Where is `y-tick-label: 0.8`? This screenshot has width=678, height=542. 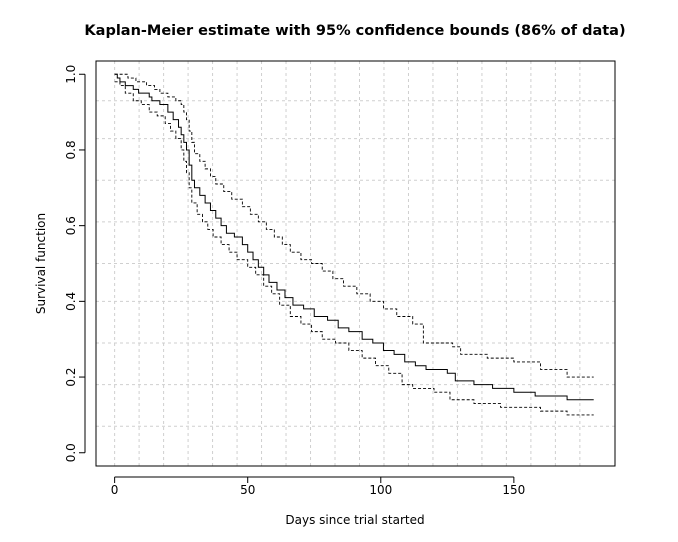
y-tick-label: 0.8 is located at coordinates (71, 149).